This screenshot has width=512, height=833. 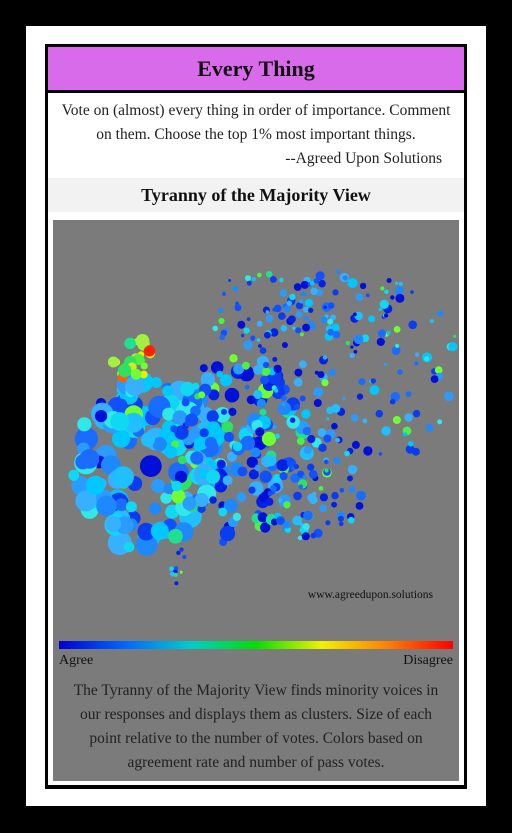 I want to click on watermark-url: www.agreedupon.solutions, so click(x=370, y=595).